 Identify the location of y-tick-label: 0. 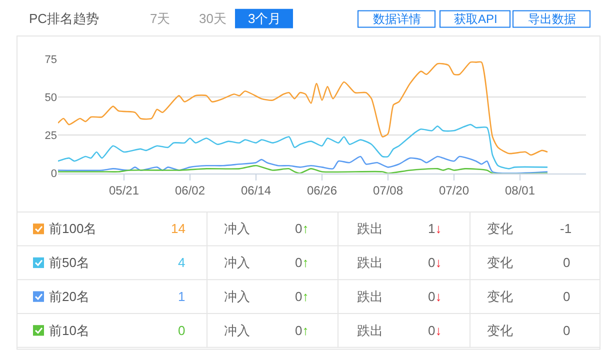
(53, 174).